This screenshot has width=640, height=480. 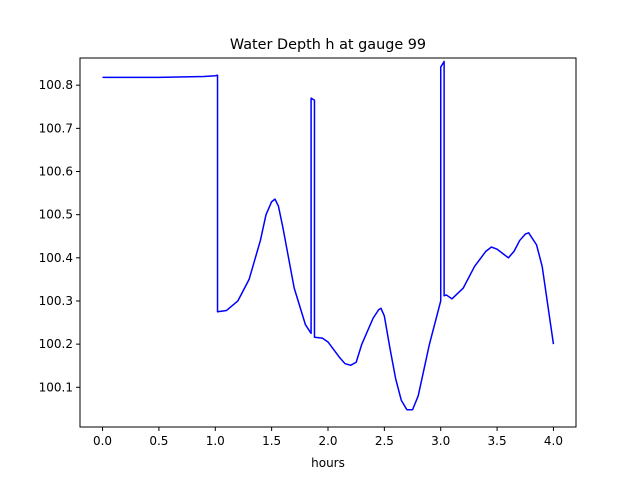 I want to click on x-axis-label: hours, so click(x=328, y=463).